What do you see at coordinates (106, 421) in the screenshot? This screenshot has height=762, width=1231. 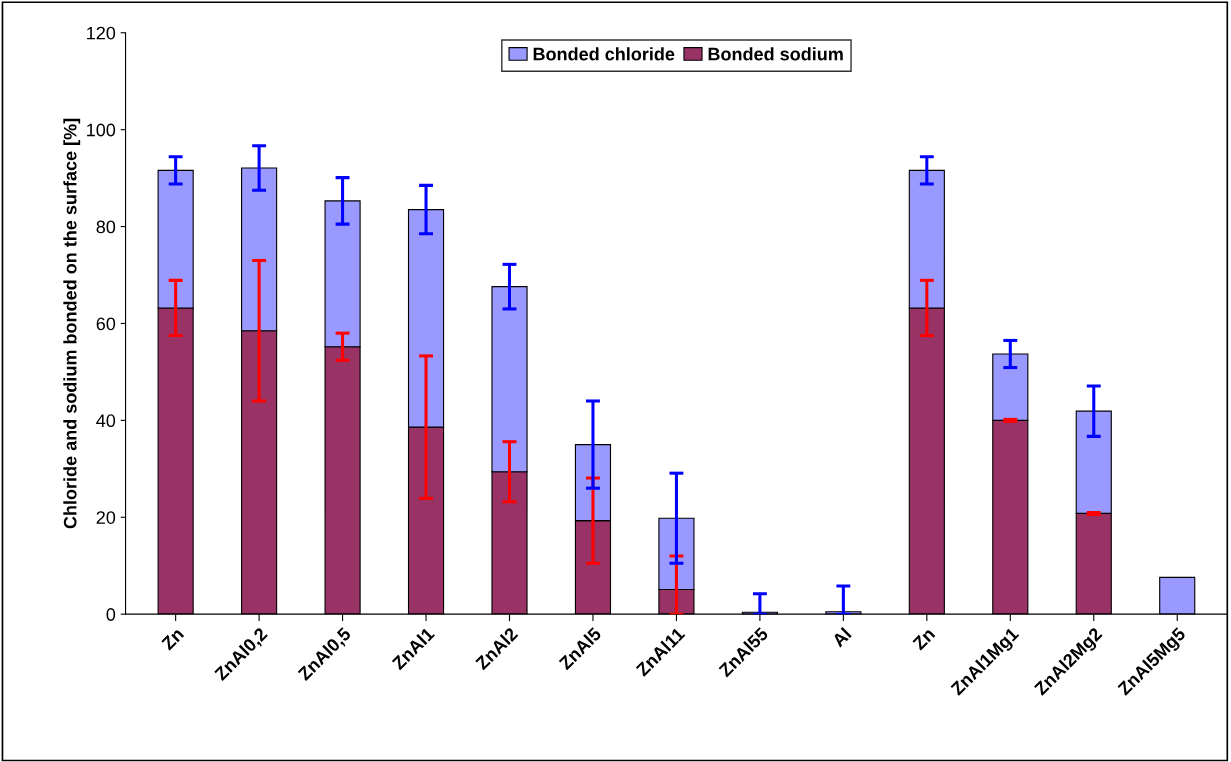 I see `y-tick-label: 40` at bounding box center [106, 421].